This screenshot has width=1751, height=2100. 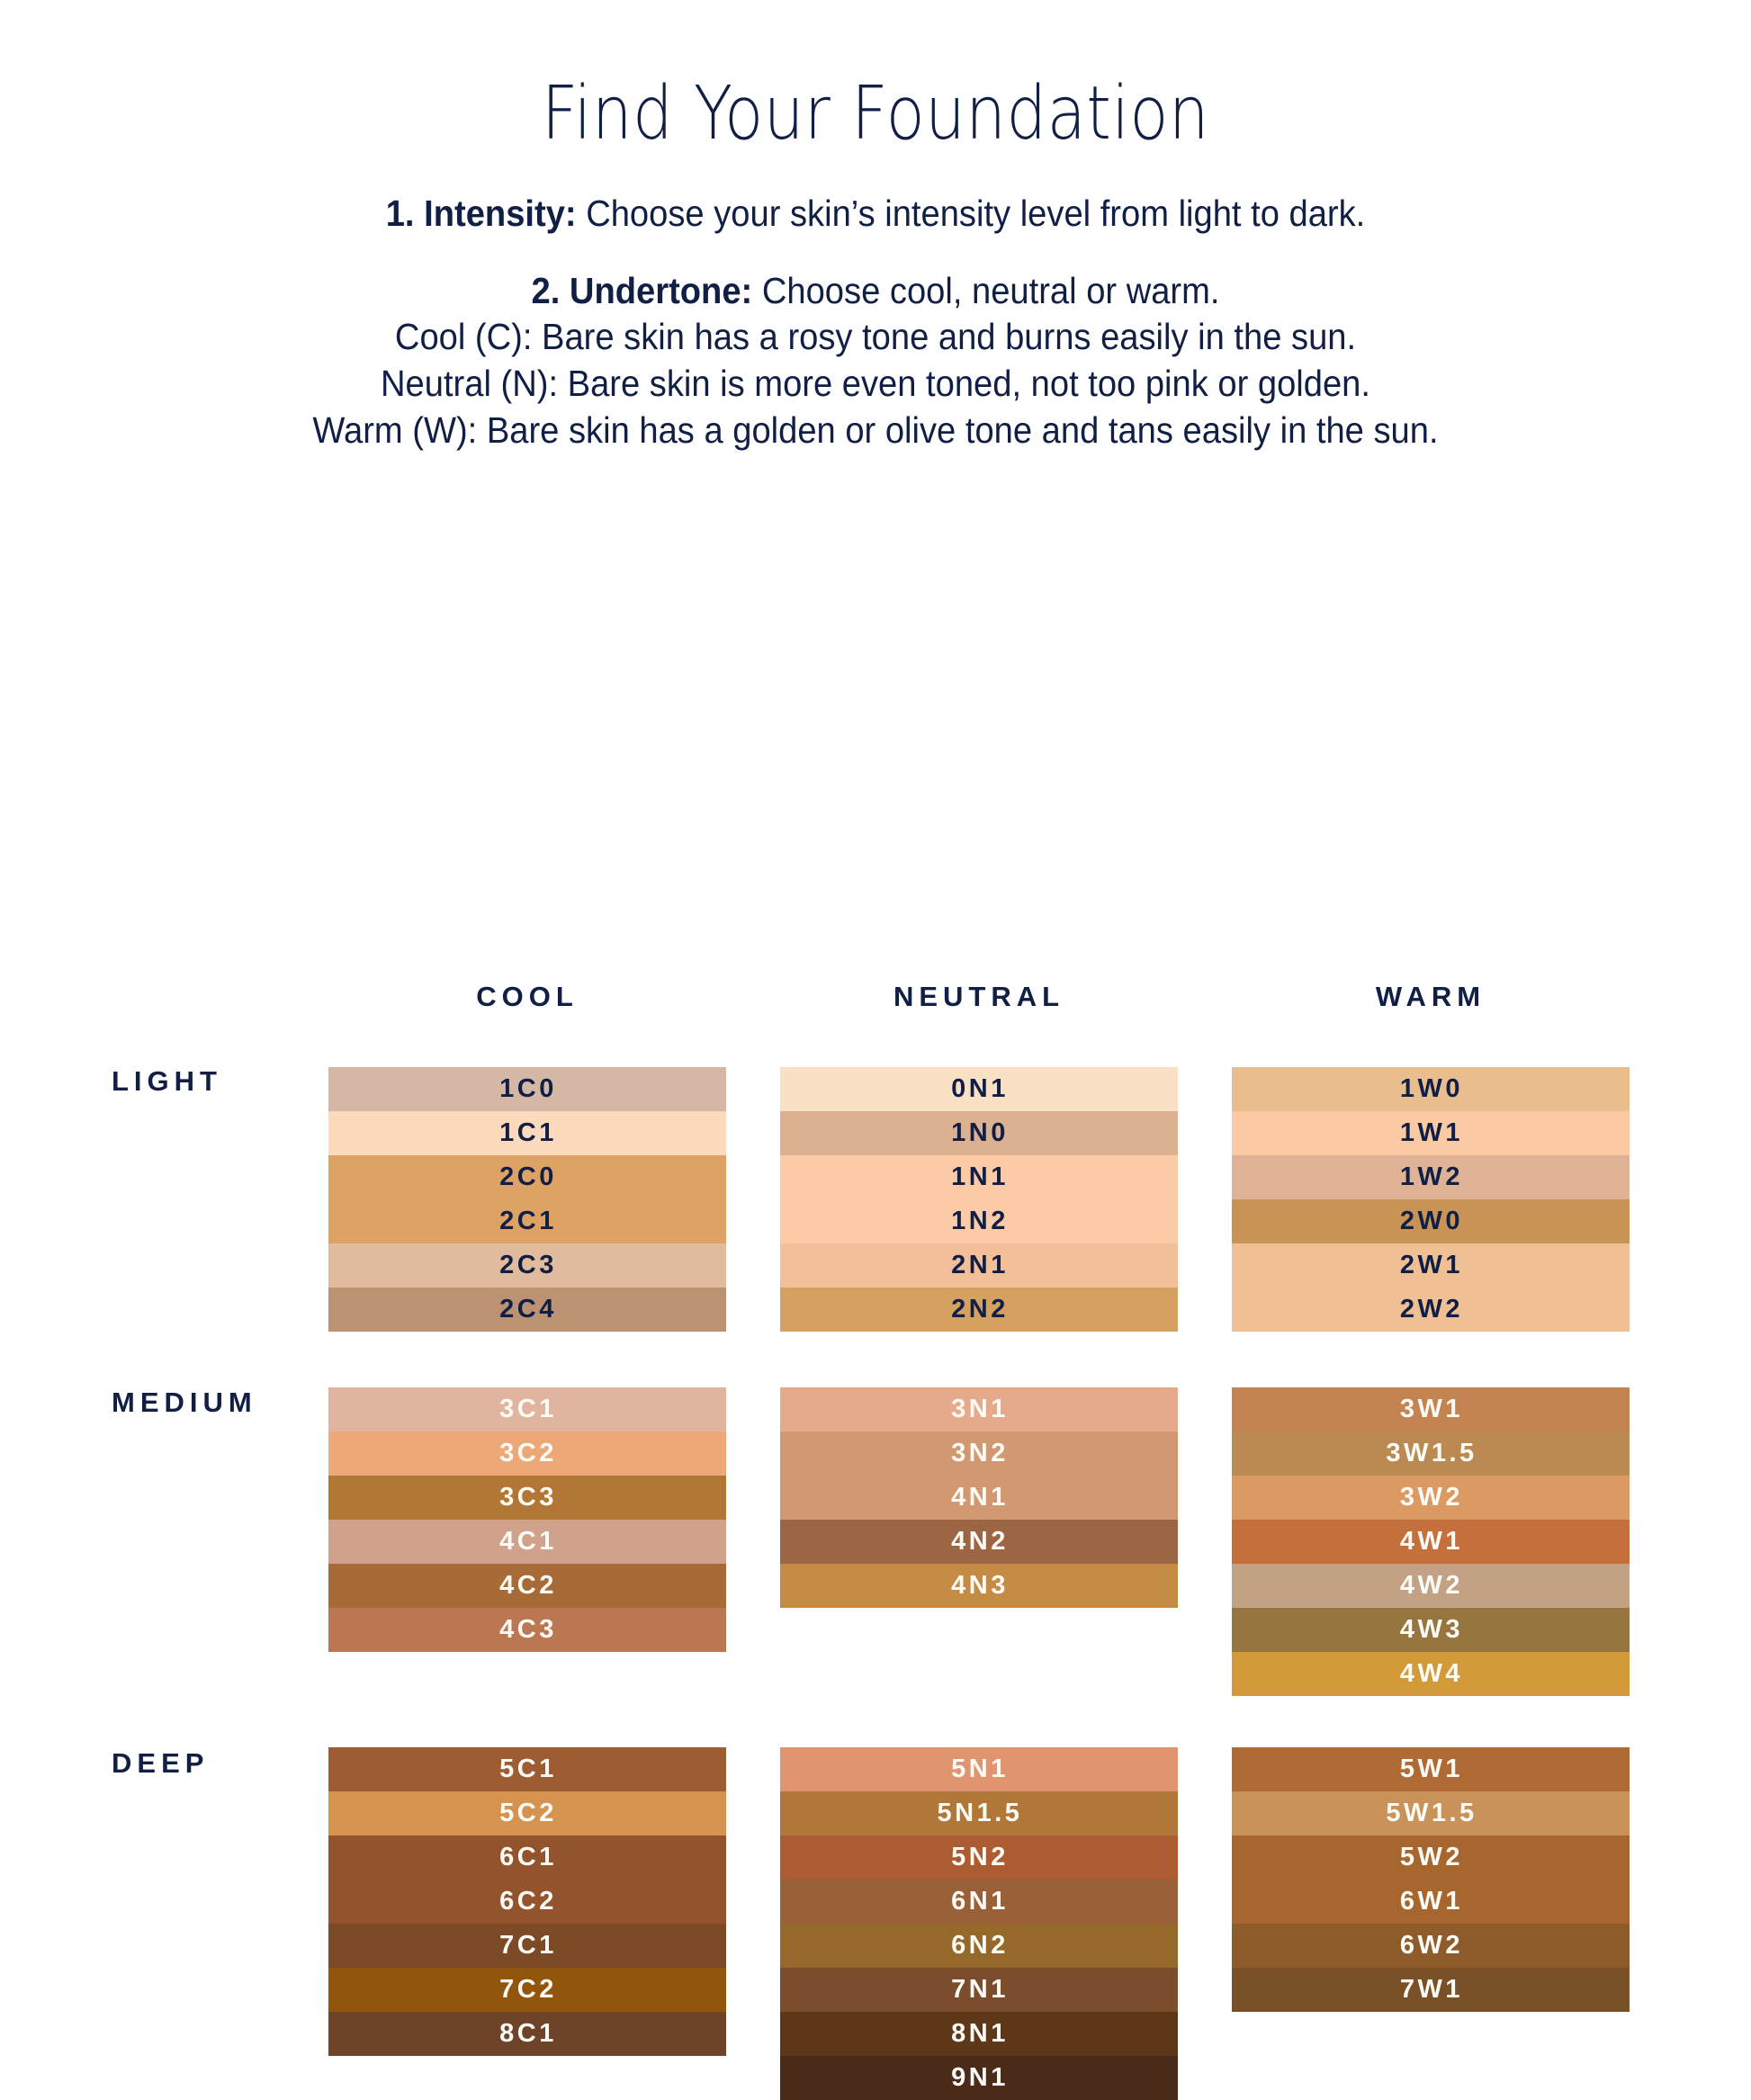 What do you see at coordinates (979, 1177) in the screenshot?
I see `shade-swatch: 1N1` at bounding box center [979, 1177].